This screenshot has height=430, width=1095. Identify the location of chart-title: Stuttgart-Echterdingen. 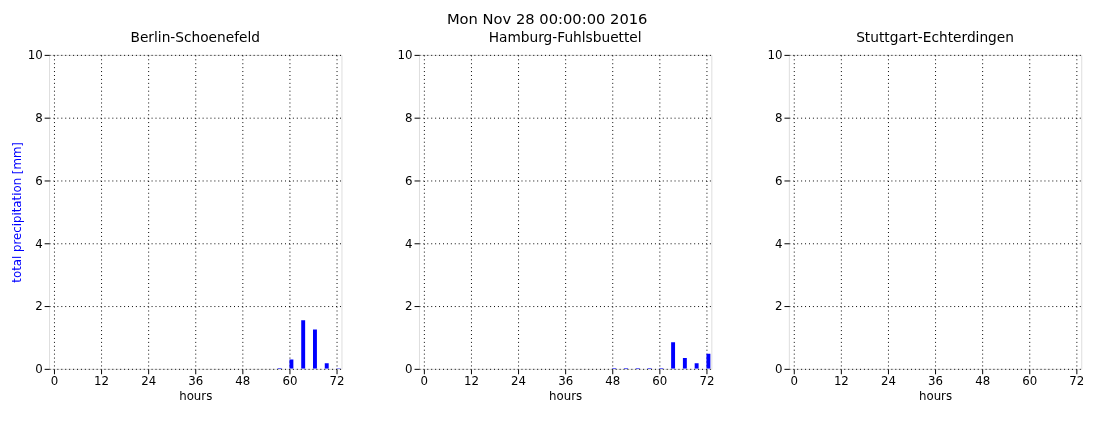
(935, 37).